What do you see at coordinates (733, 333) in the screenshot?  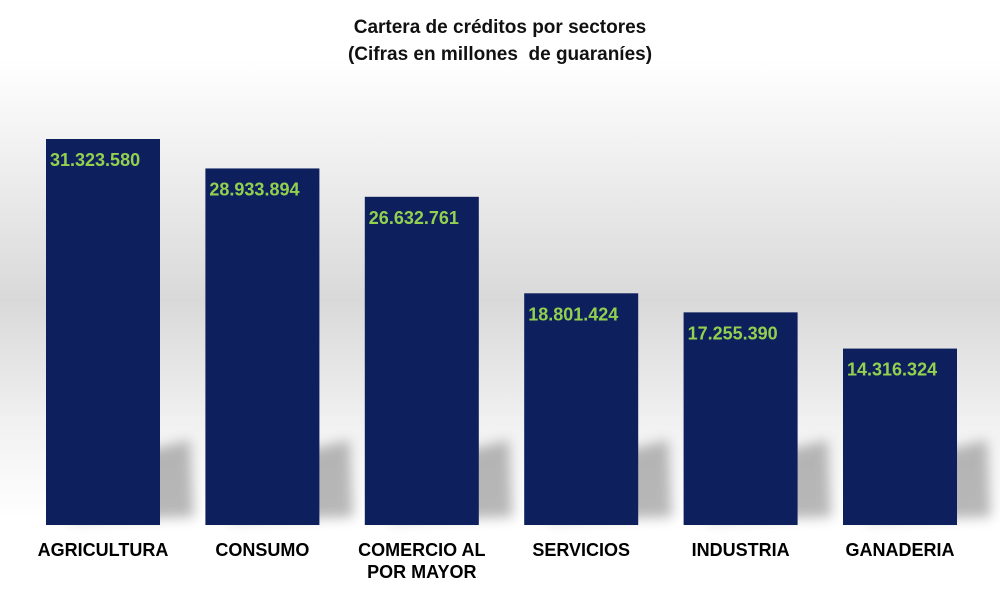 I see `data-label: 17.255.390` at bounding box center [733, 333].